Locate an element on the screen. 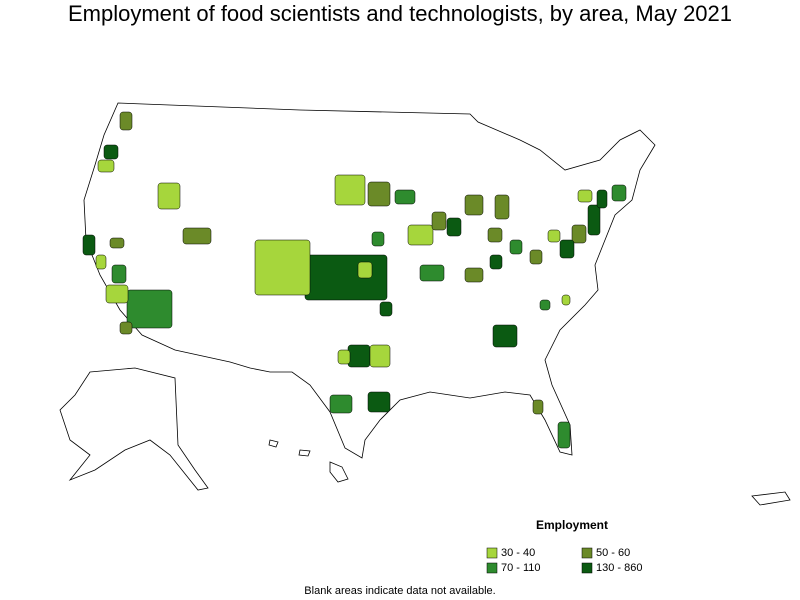 The image size is (800, 600). legend-label: 50 - 60 is located at coordinates (613, 553).